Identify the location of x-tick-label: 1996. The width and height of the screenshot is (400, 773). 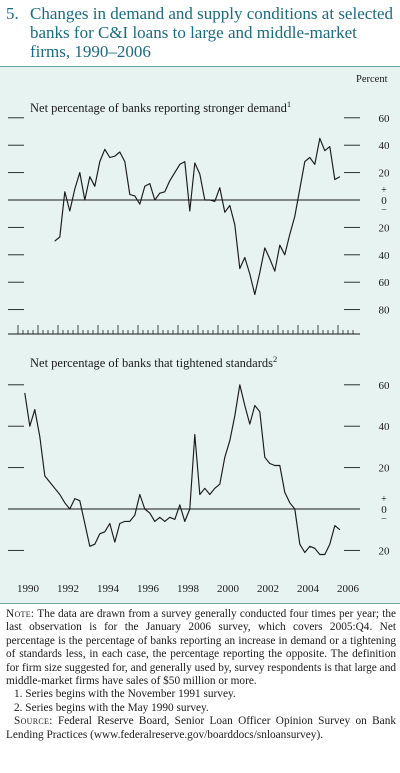
(148, 589).